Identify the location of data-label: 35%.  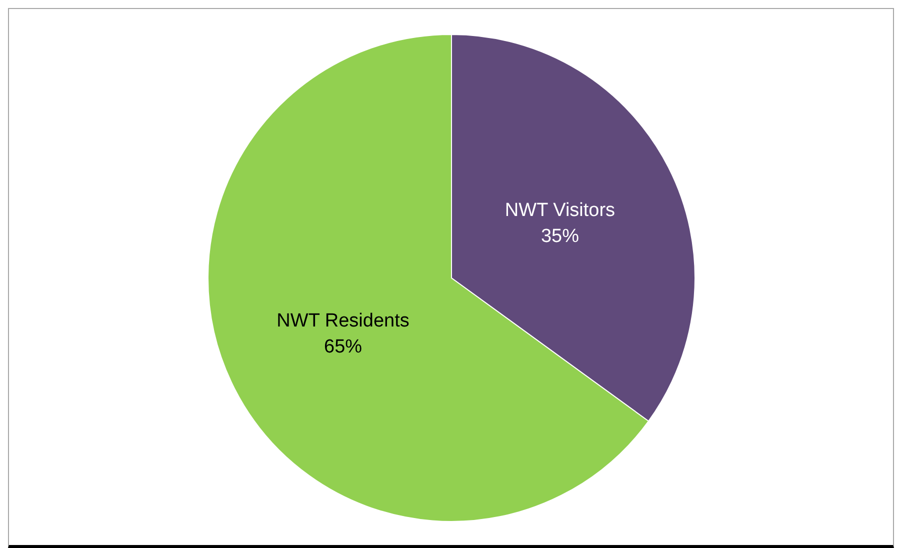
(560, 236).